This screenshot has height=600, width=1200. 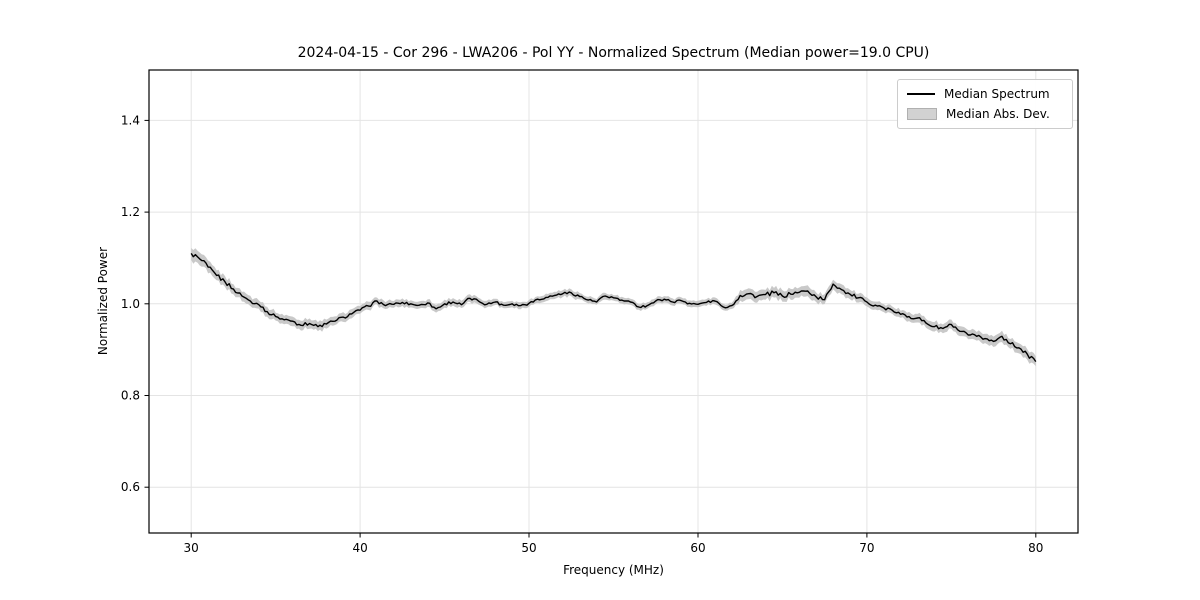 What do you see at coordinates (130, 212) in the screenshot?
I see `y-tick-label: 1.2` at bounding box center [130, 212].